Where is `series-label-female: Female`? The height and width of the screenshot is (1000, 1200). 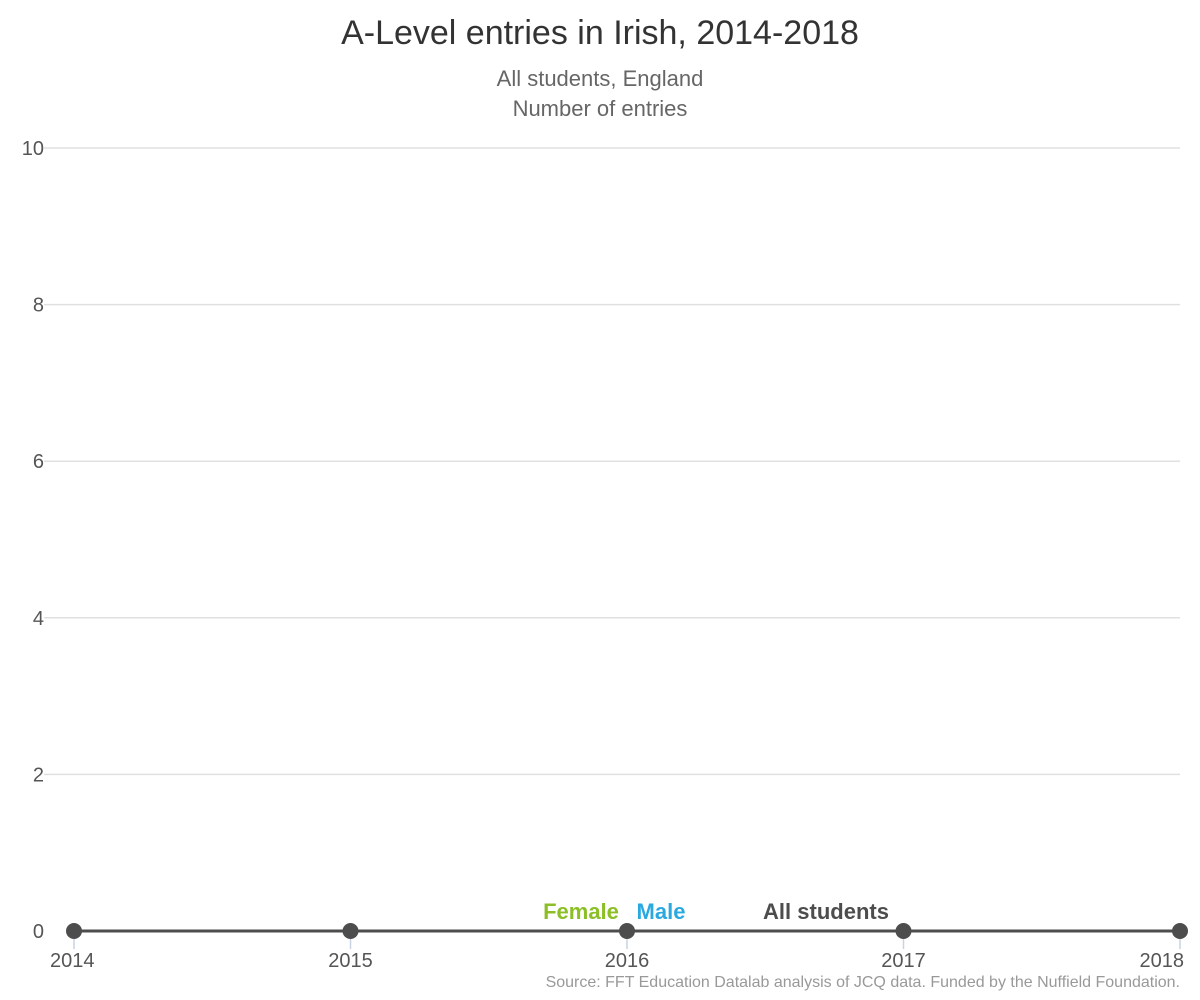
series-label-female: Female is located at coordinates (581, 911).